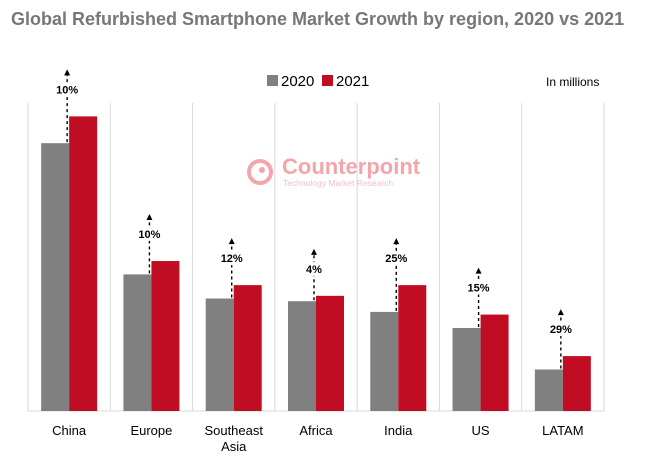 This screenshot has height=457, width=655. I want to click on category-label-india: India, so click(398, 430).